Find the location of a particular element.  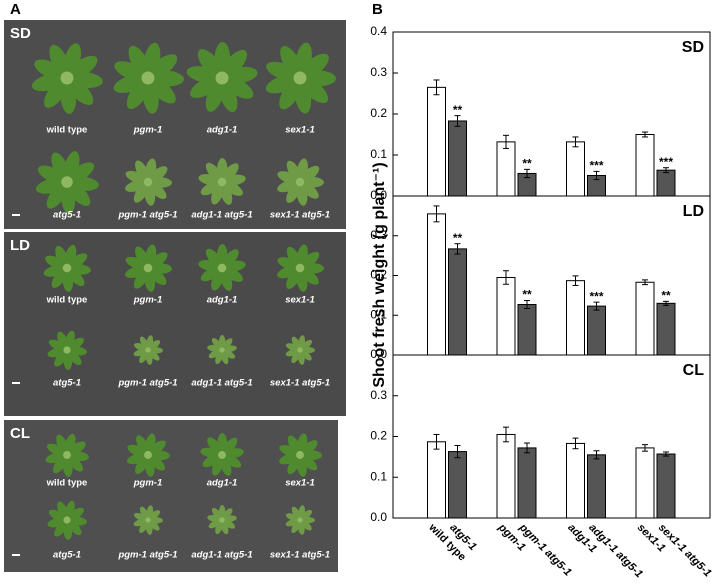

condition-label: LD is located at coordinates (20, 245).